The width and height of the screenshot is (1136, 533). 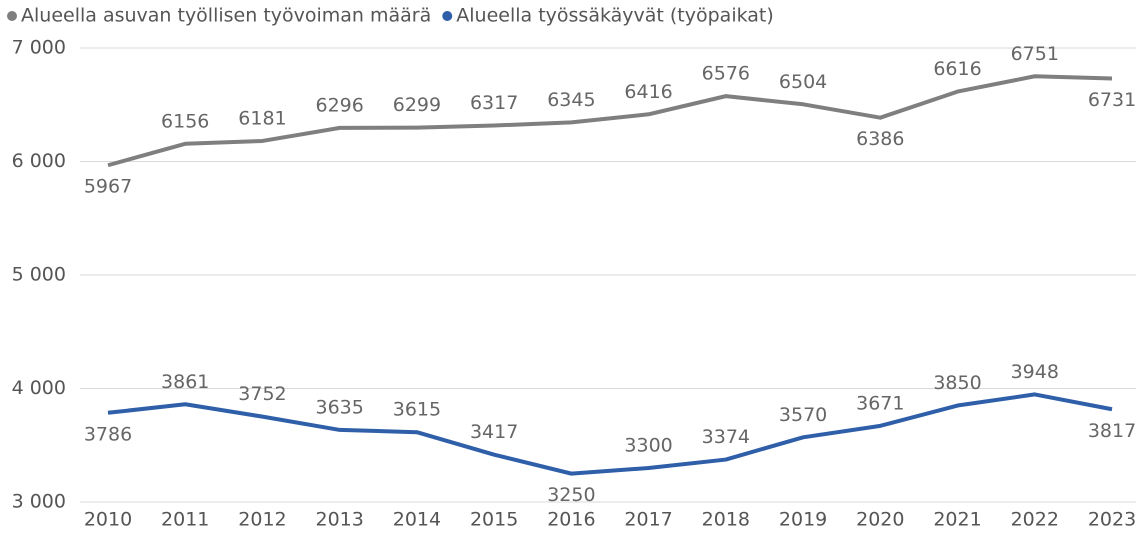 I want to click on data-label: 3374, so click(x=726, y=437).